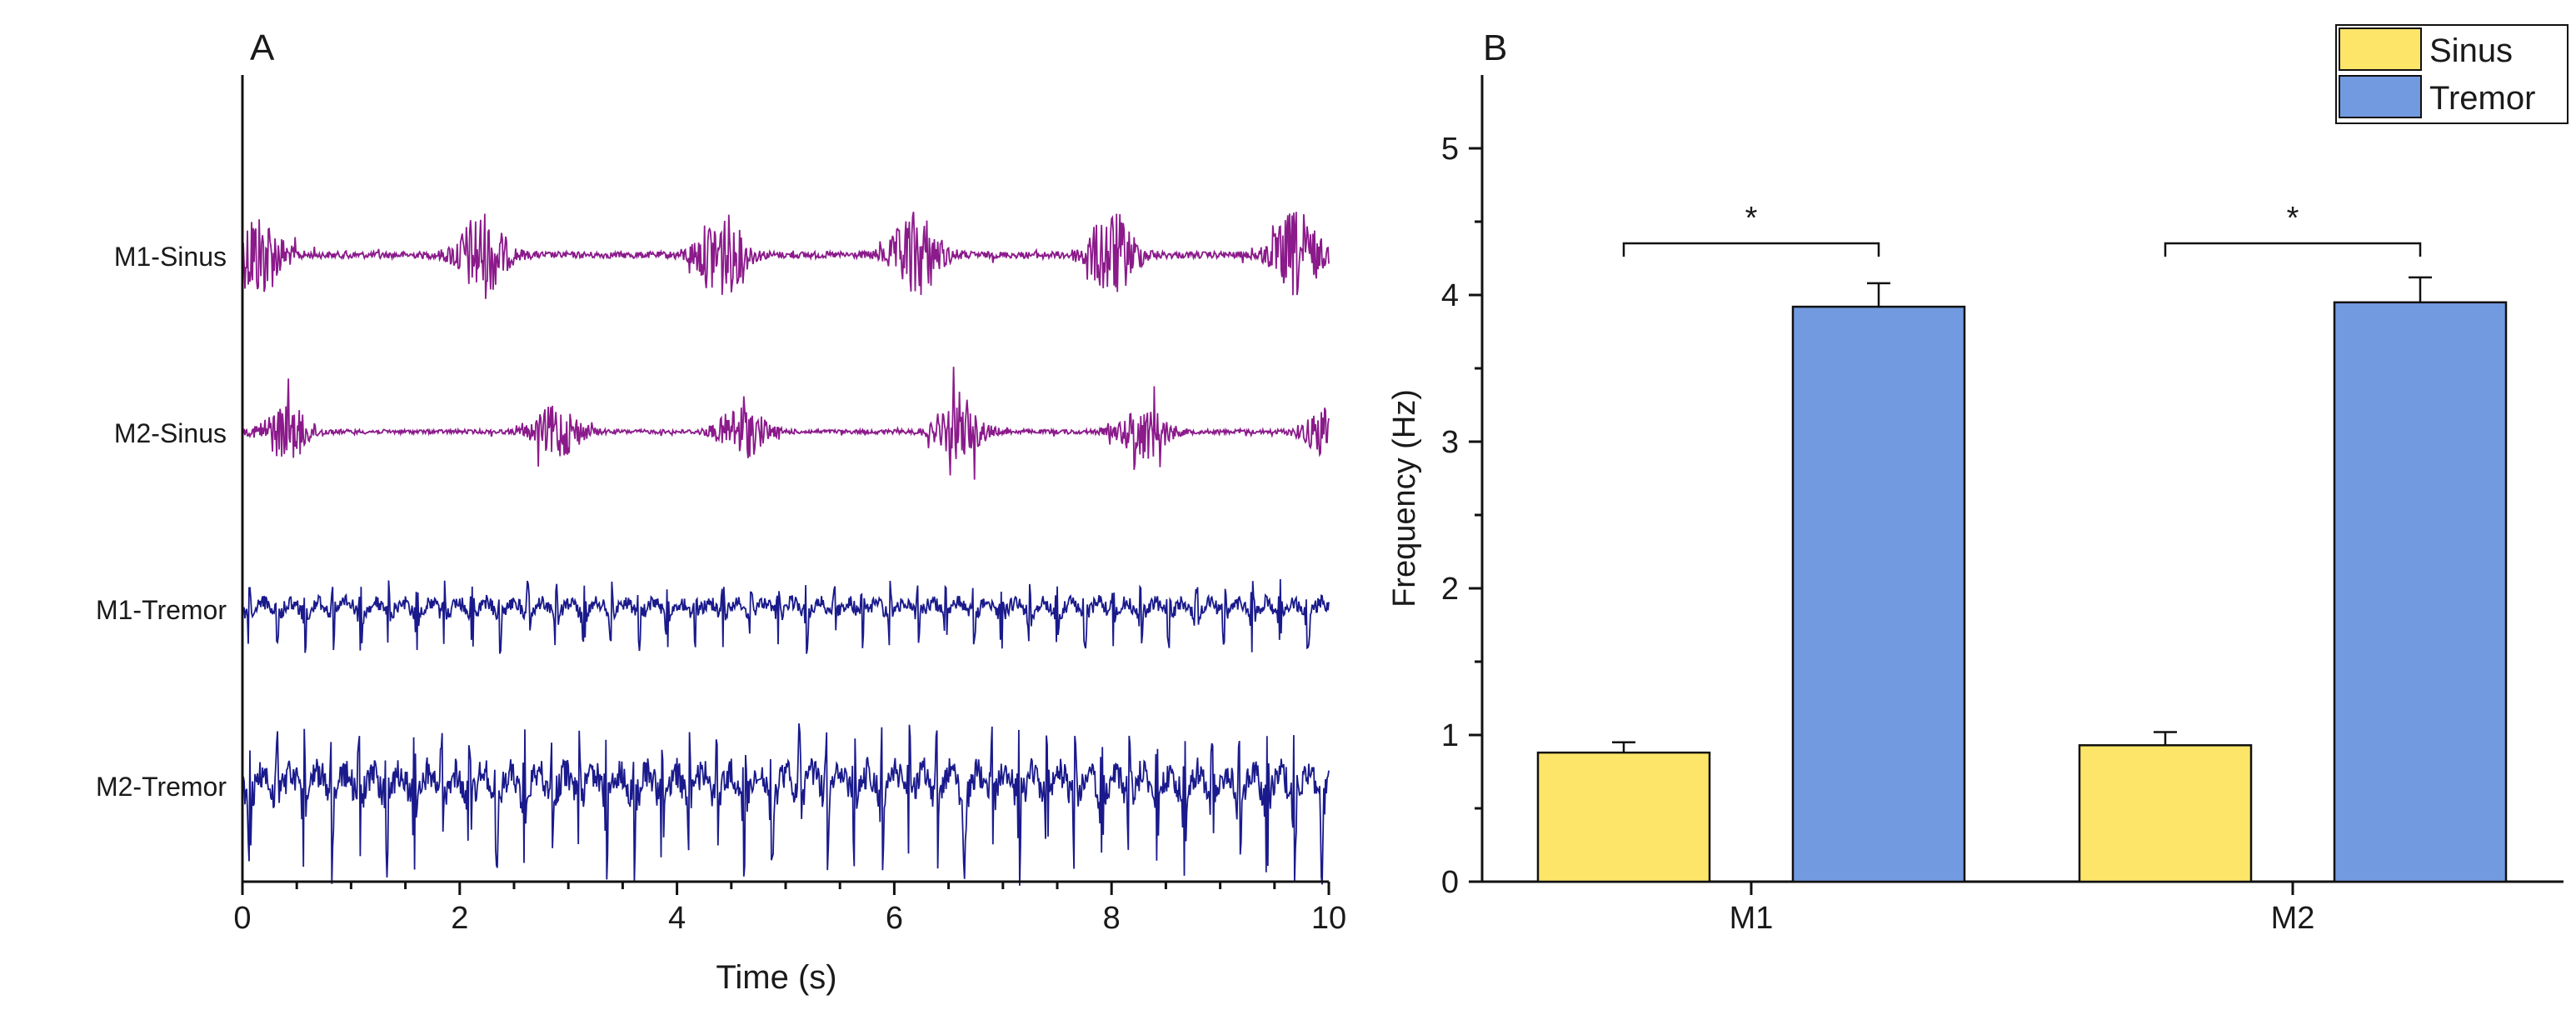  I want to click on panel-b-y-axis-label: Frequency (Hz), so click(1404, 498).